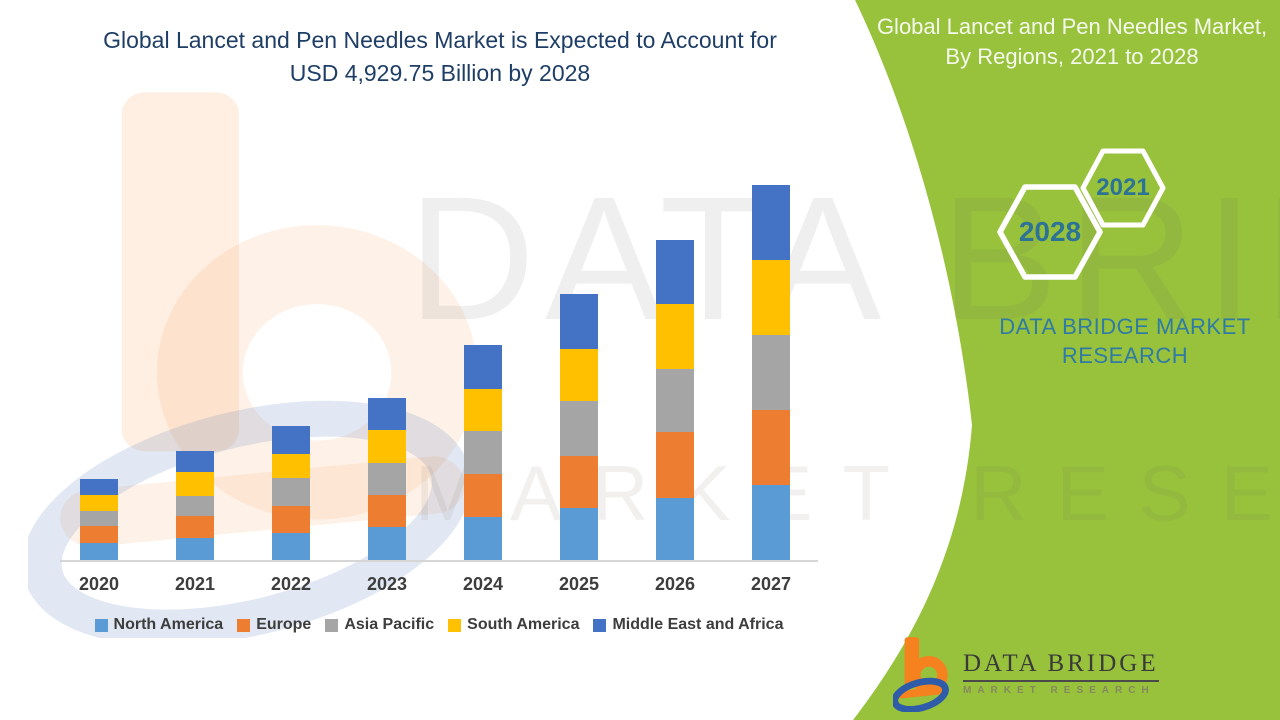 This screenshot has width=1280, height=720. I want to click on legend-item-south-america: South America, so click(513, 625).